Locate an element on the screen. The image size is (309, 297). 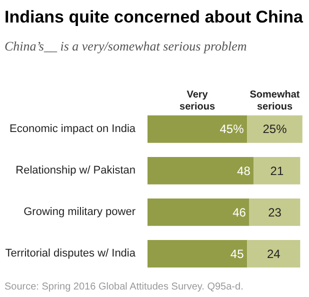
data-label: 25% is located at coordinates (275, 129).